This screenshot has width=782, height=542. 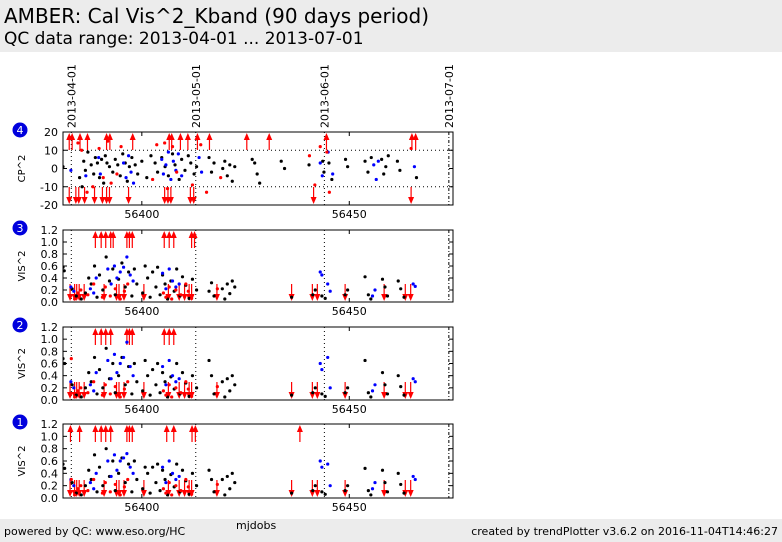 What do you see at coordinates (50, 376) in the screenshot?
I see `y-tick-label: 0.4` at bounding box center [50, 376].